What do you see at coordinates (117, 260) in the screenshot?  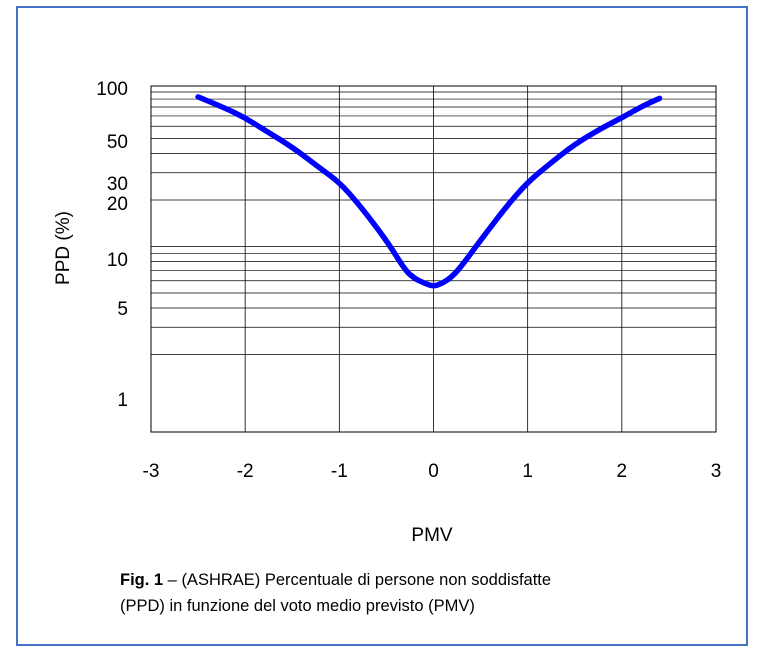 I see `y-tick-label: 10` at bounding box center [117, 260].